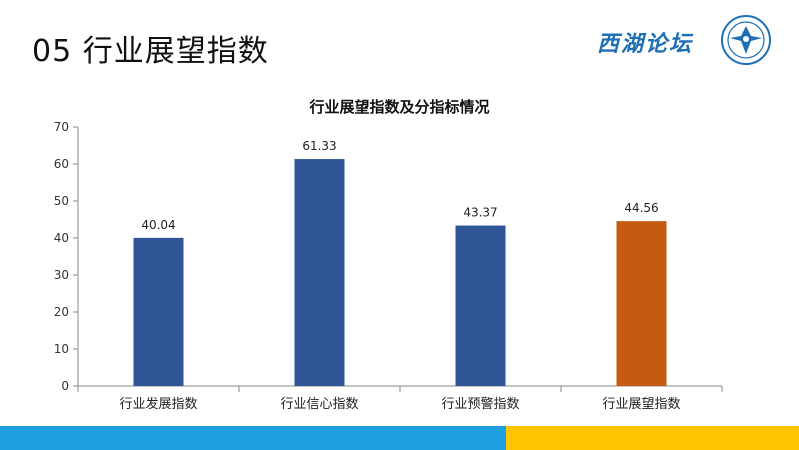  Describe the element at coordinates (61, 312) in the screenshot. I see `y-tick-label: 20` at that location.